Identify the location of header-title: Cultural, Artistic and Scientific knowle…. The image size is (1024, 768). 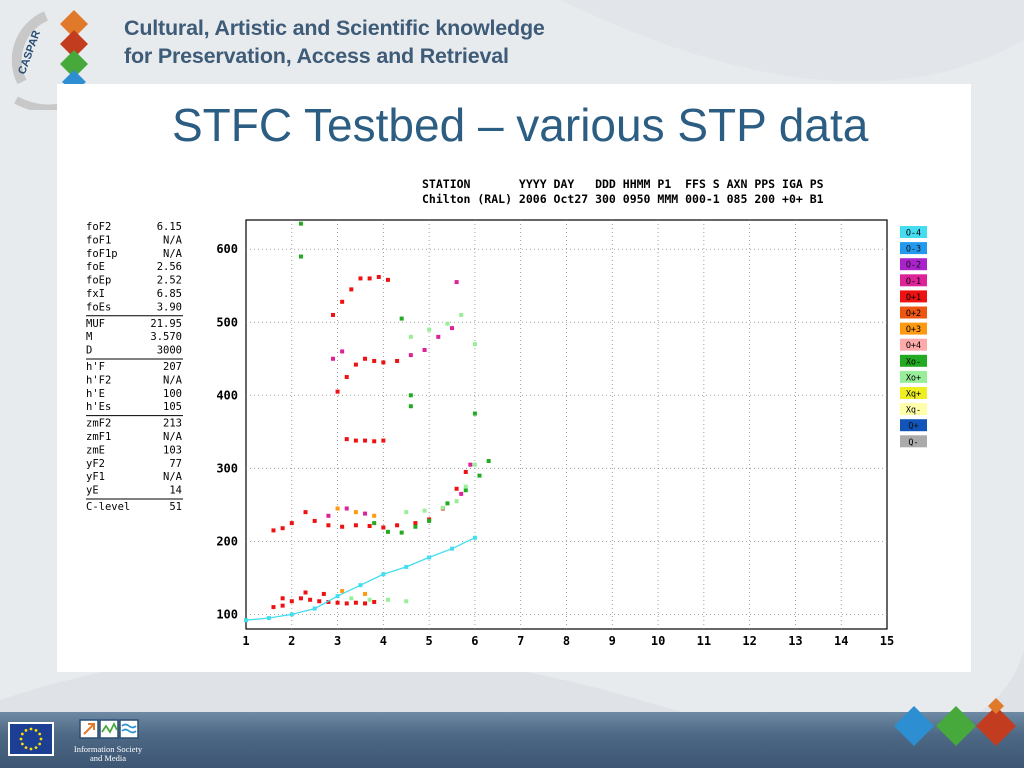
(334, 42).